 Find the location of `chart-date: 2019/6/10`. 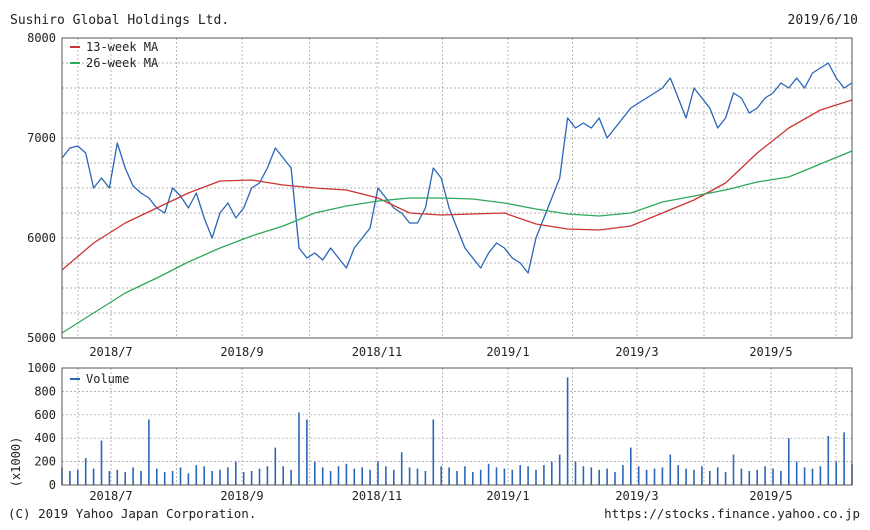

chart-date: 2019/6/10 is located at coordinates (822, 20).